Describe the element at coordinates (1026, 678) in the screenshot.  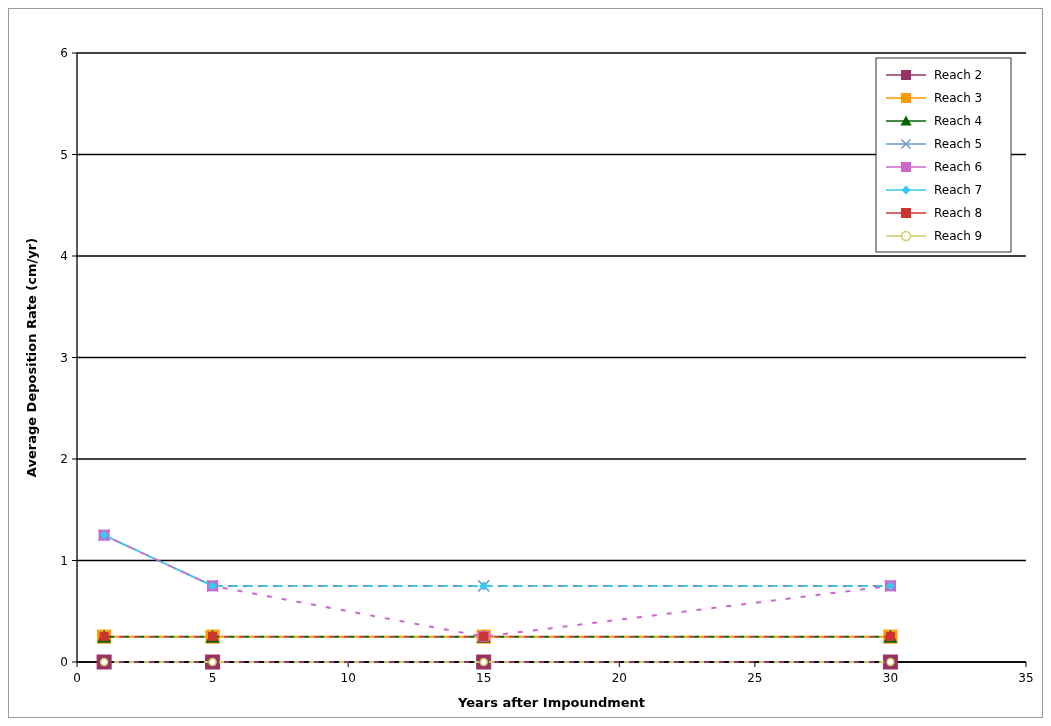
I see `x-tick-label: 35` at that location.